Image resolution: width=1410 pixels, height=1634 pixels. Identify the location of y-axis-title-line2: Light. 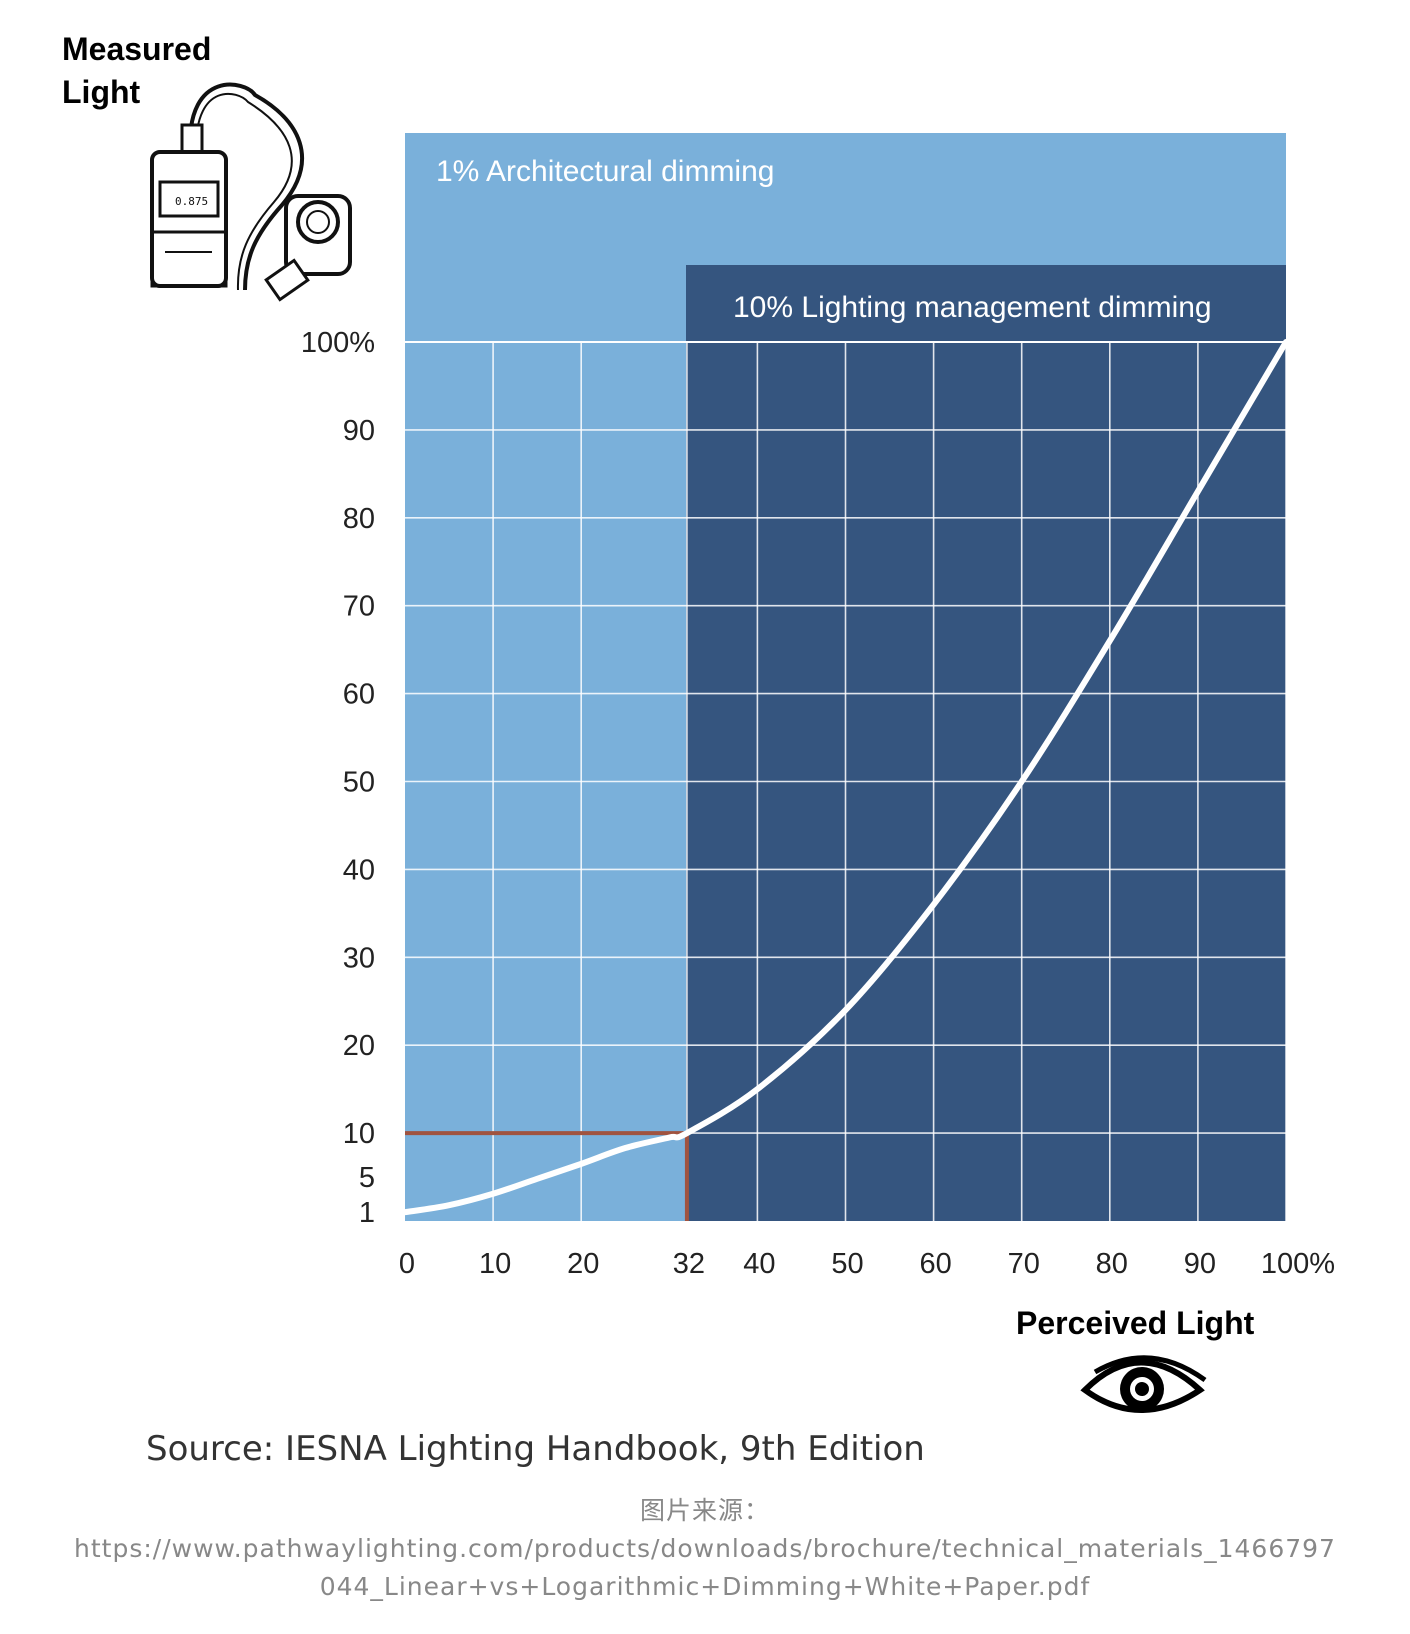
(101, 92).